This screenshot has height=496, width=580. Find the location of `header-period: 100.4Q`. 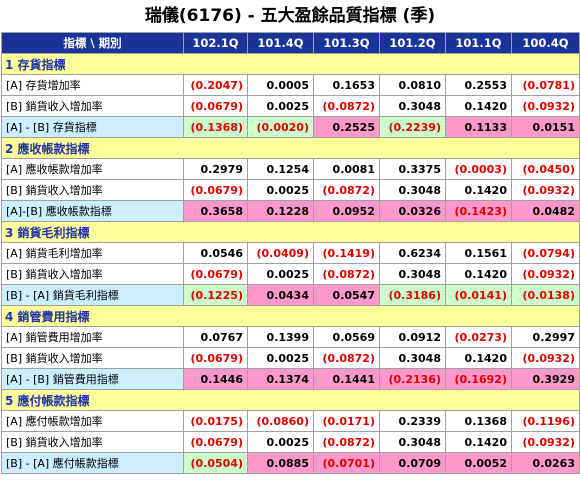

header-period: 100.4Q is located at coordinates (545, 43).